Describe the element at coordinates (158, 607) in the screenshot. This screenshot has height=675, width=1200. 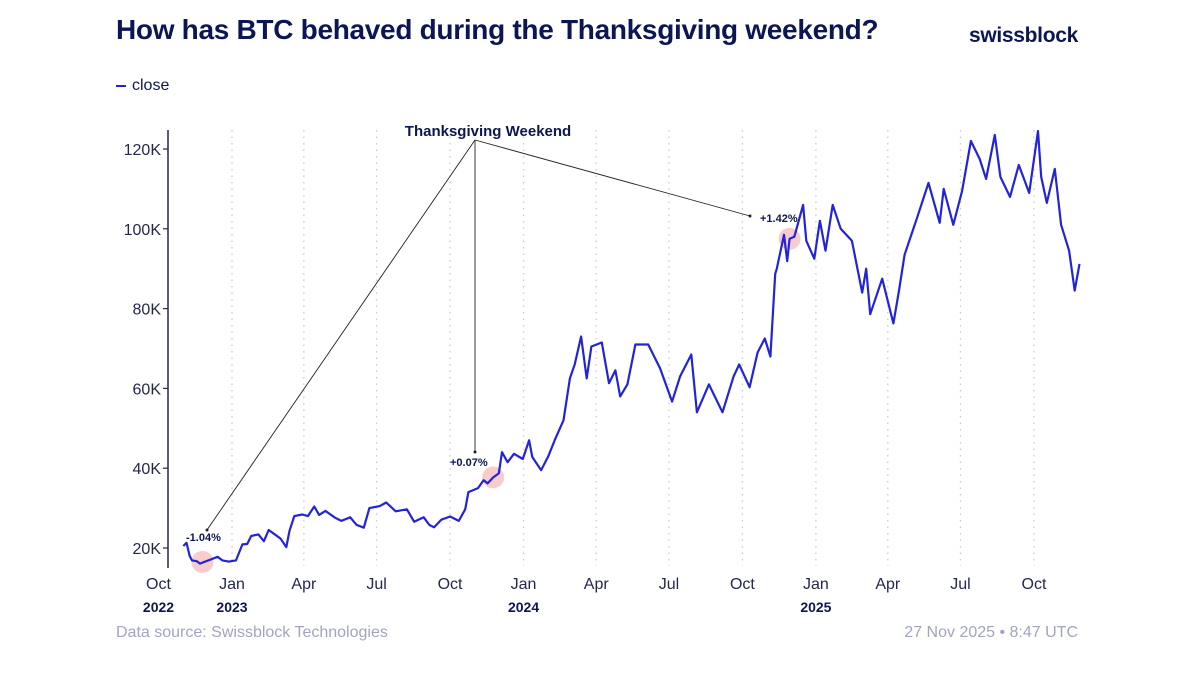
I see `x-year-label: 2022` at that location.